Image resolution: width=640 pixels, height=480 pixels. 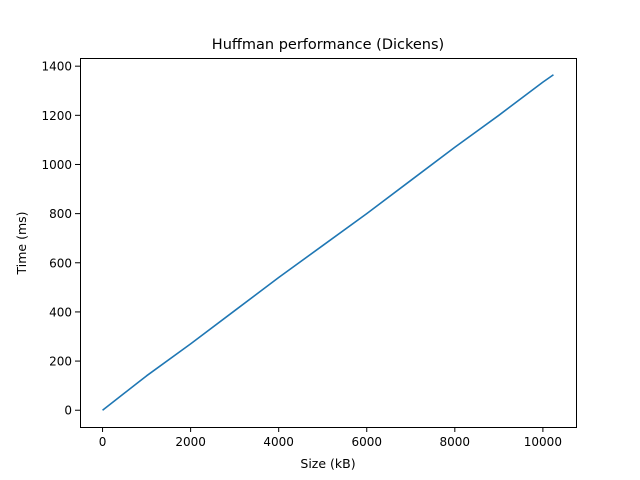 I want to click on x-axis-label: Size (kB), so click(x=327, y=463).